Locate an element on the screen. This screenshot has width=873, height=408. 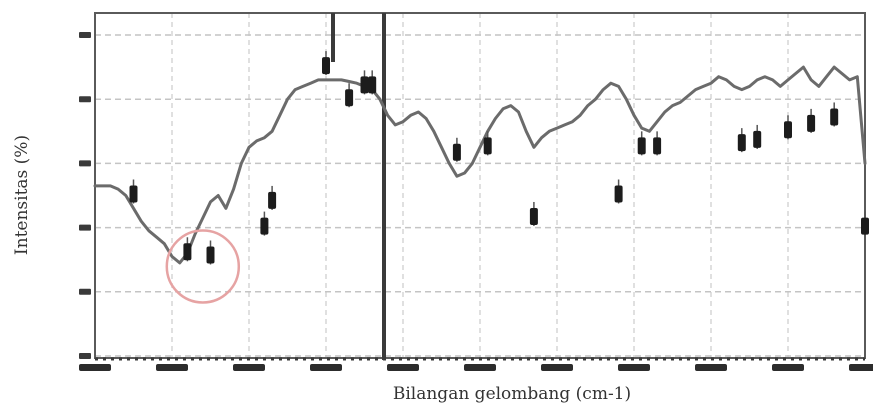
y-axis-ticks is located at coordinates (85, 195).